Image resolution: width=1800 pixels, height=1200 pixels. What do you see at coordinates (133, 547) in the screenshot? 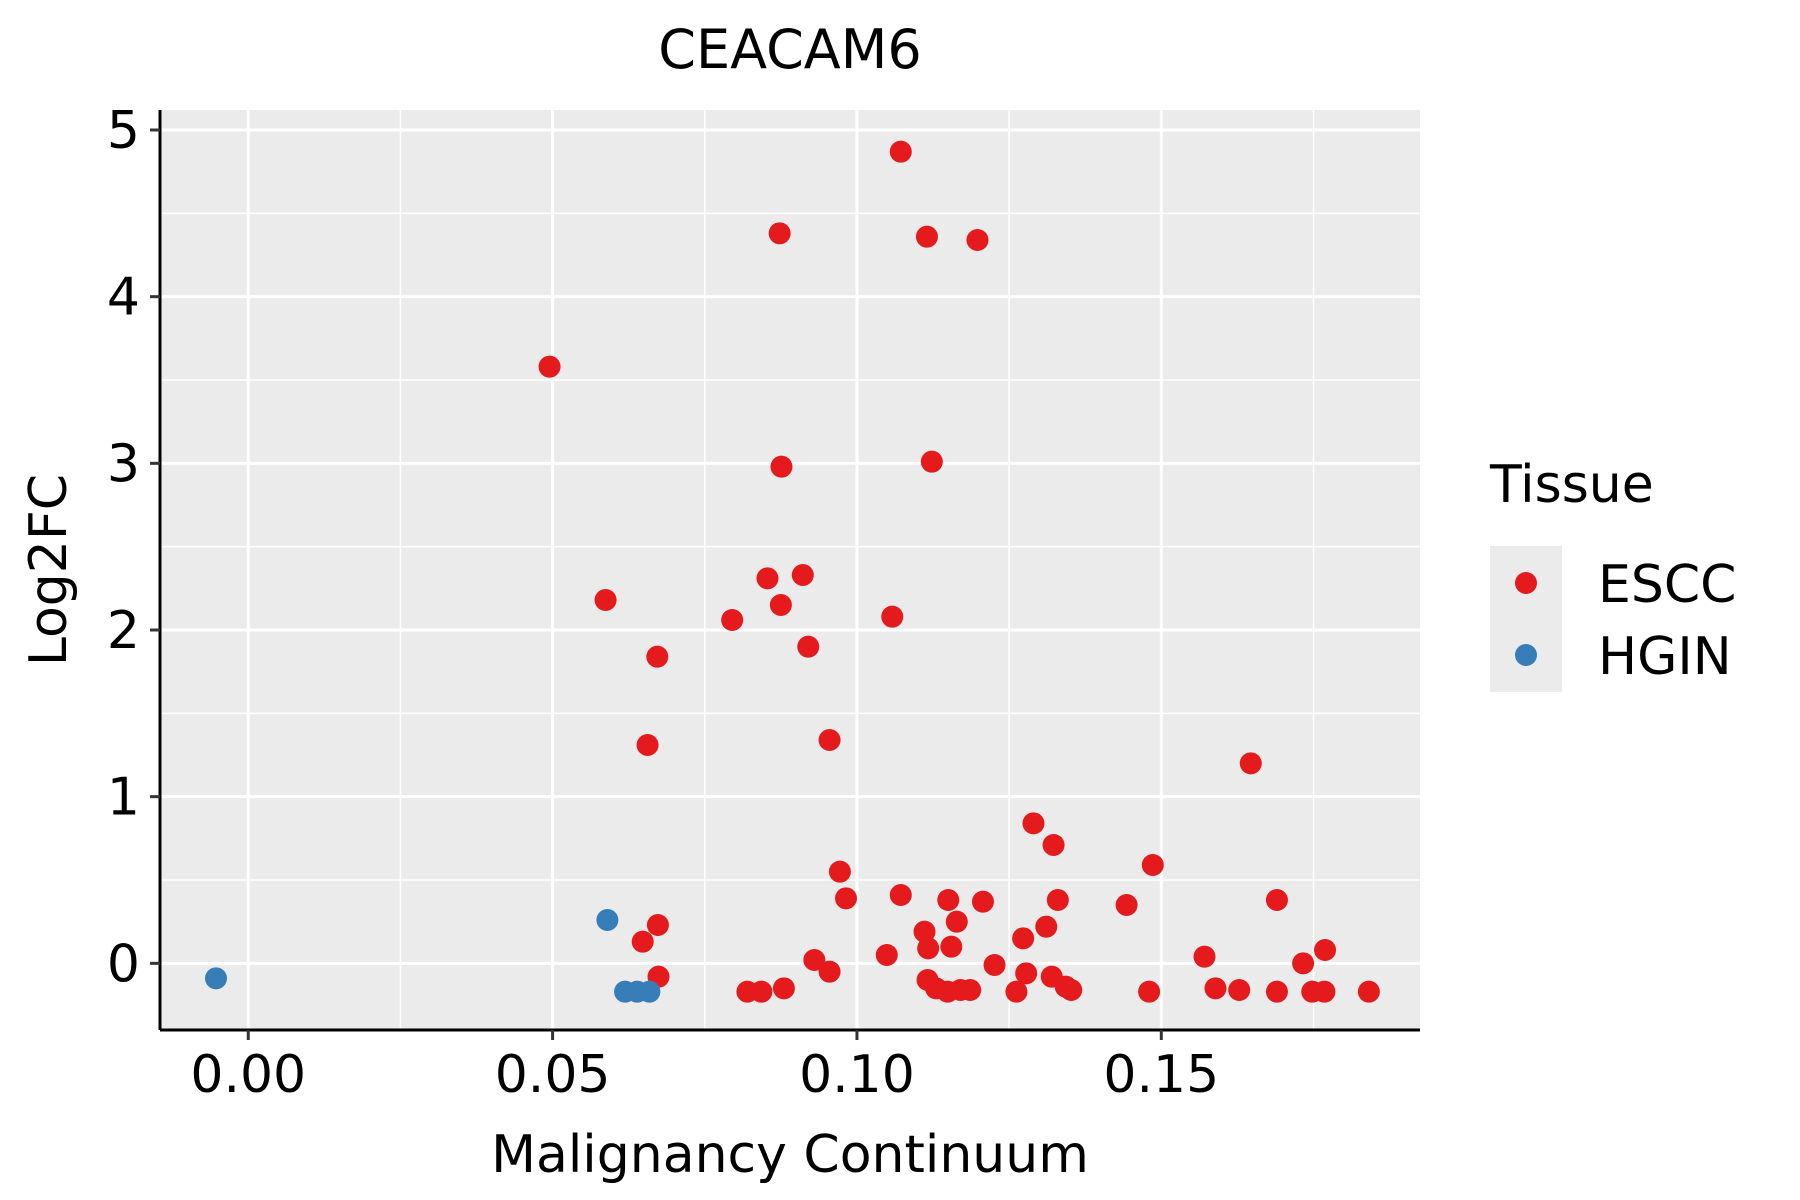
I see `y-axis-ticks: 0 1 2 3 4 5` at bounding box center [133, 547].